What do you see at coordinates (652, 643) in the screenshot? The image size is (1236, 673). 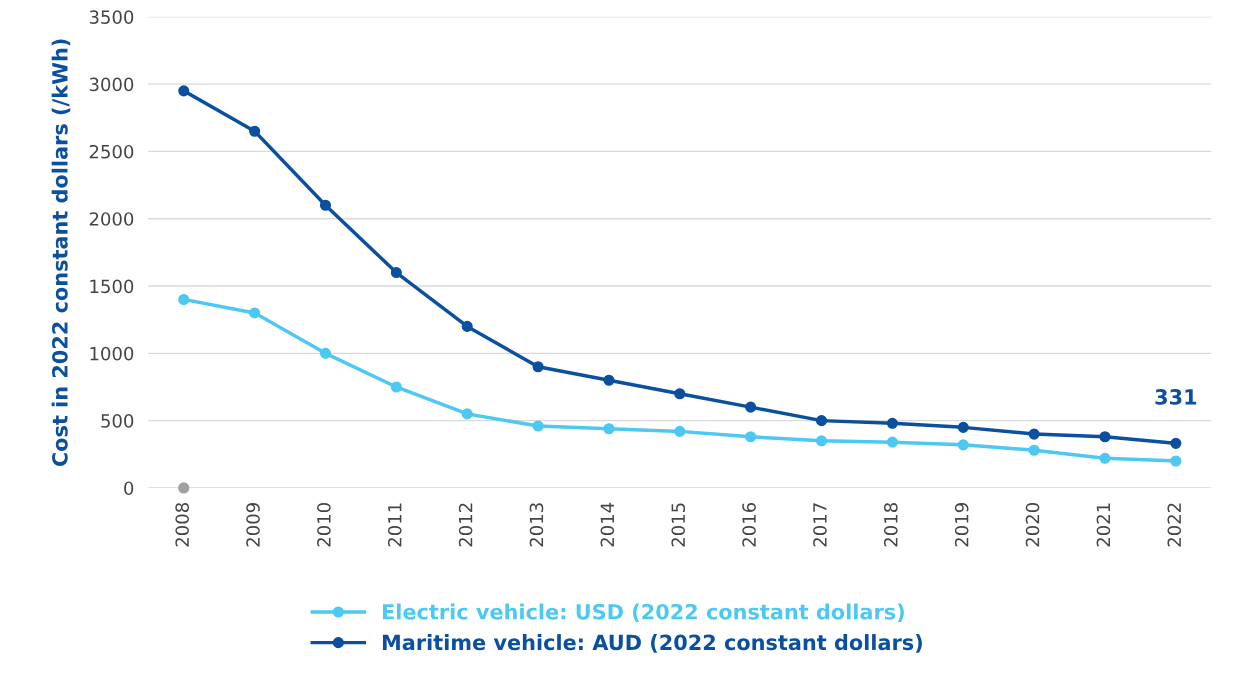 I see `legend-label: Maritime vehicle: AUD (2022 constant dollars)` at bounding box center [652, 643].